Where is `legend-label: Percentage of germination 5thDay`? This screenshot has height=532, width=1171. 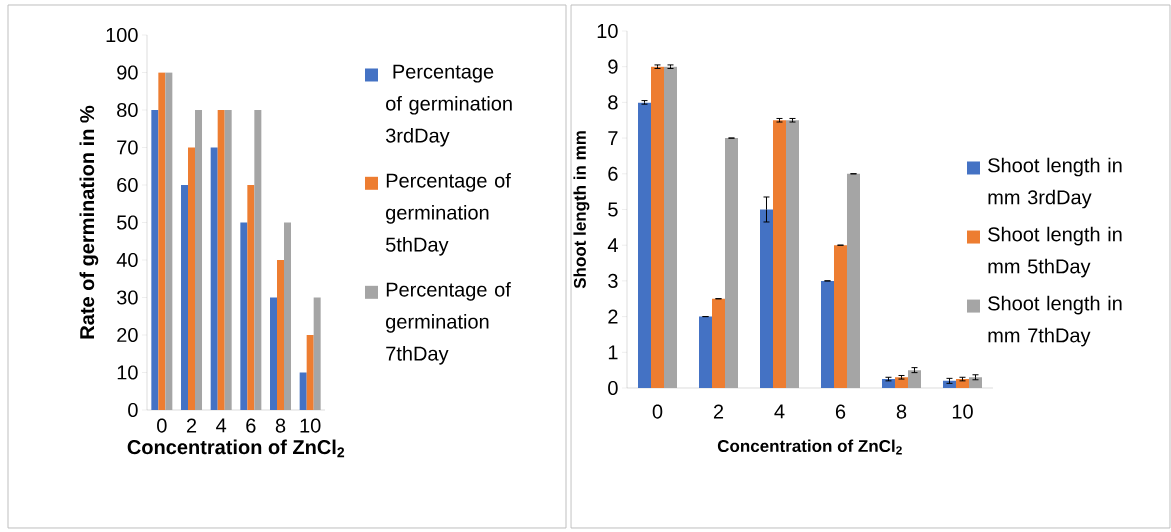 legend-label: Percentage of germination 5thDay is located at coordinates (448, 214).